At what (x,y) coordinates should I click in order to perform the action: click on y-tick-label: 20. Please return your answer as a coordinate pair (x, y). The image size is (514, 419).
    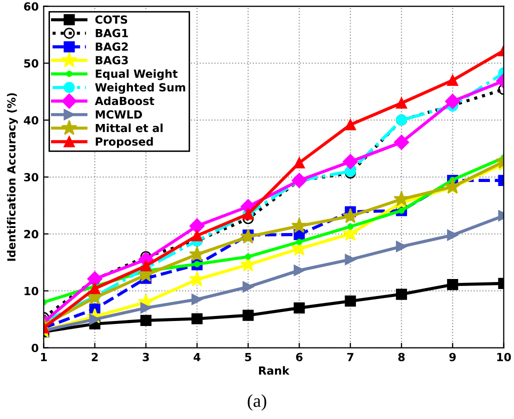
    Looking at the image, I should click on (31, 234).